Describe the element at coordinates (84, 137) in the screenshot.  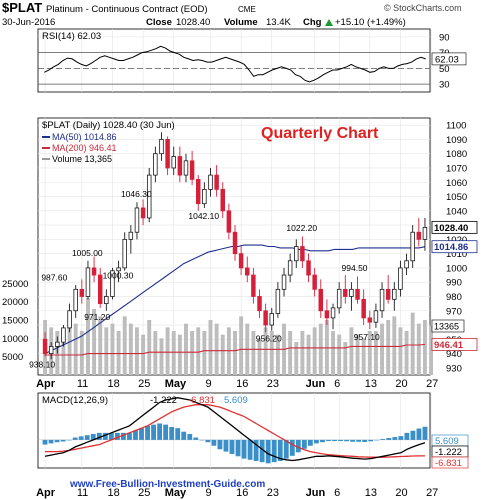
I see `legend-entry: MA(50) 1014.86` at that location.